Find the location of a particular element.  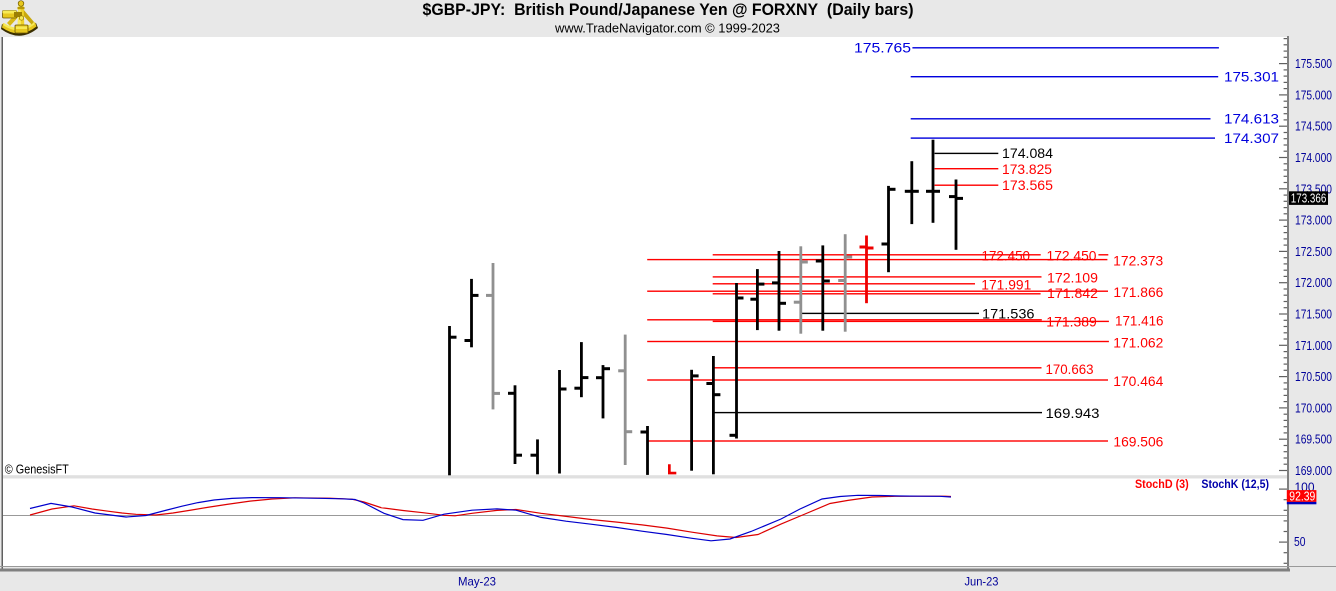

svg-text: 174.613 is located at coordinates (1251, 119).